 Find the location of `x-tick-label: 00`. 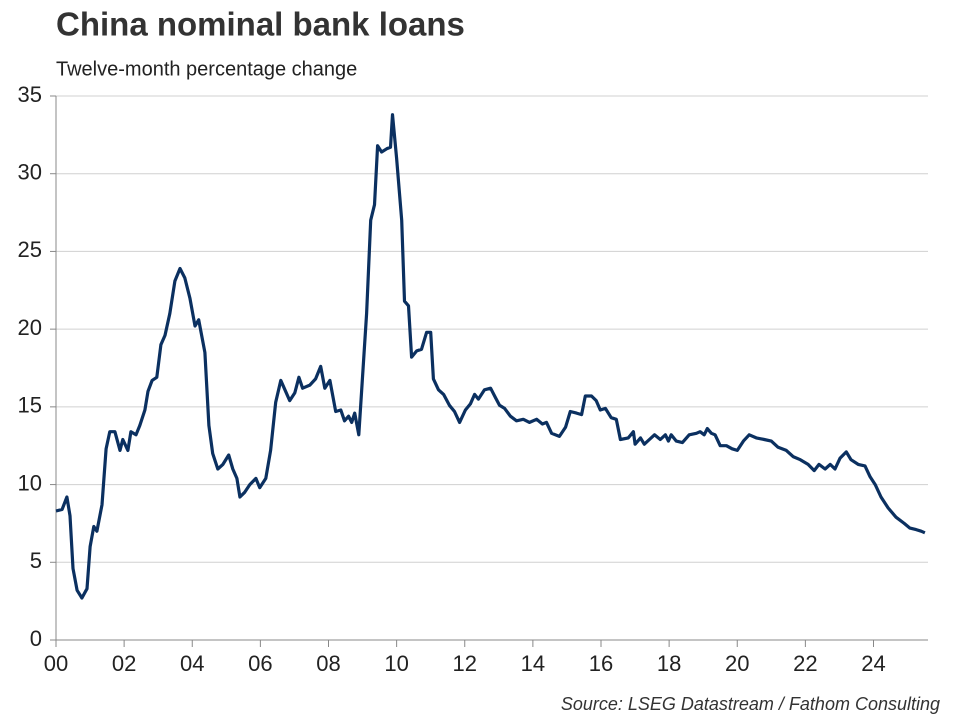

x-tick-label: 00 is located at coordinates (56, 663).